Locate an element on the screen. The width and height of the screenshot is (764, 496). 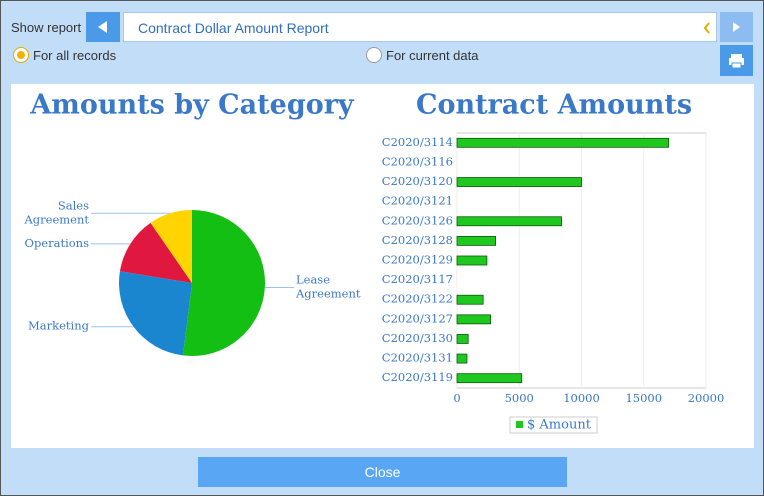
close-button: Close is located at coordinates (382, 472).